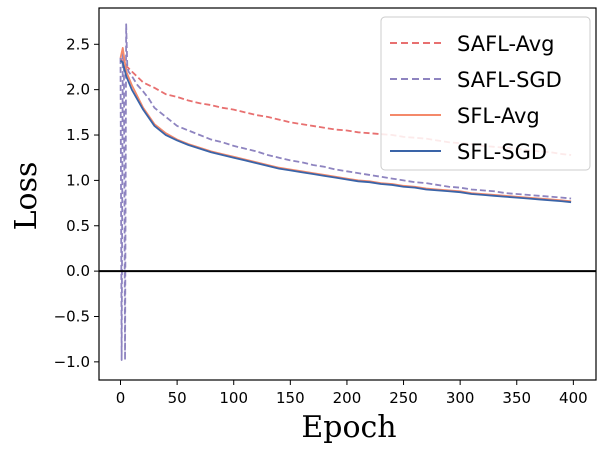 Image resolution: width=605 pixels, height=453 pixels. I want to click on x-tick-label: 50, so click(177, 398).